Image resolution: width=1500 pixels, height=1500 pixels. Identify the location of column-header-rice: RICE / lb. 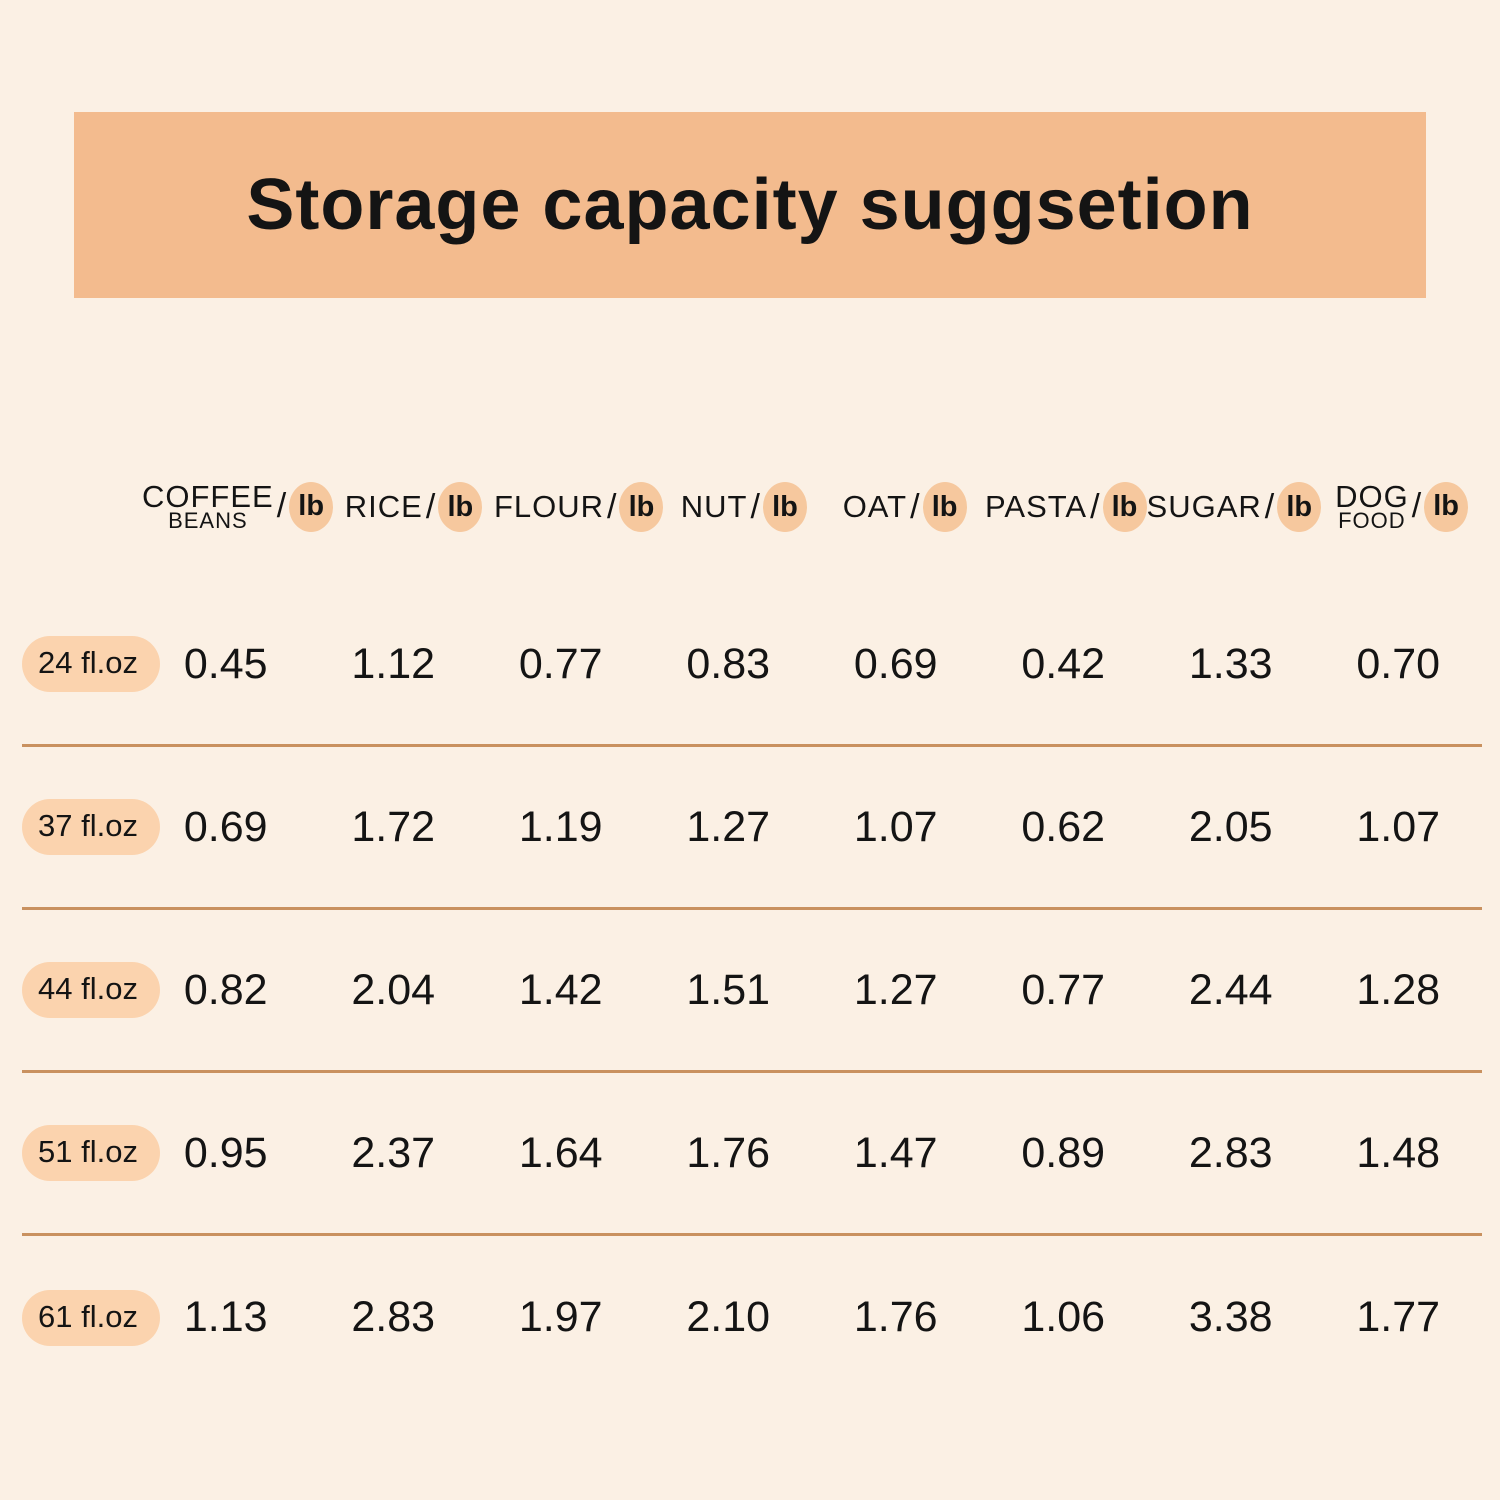
(413, 507).